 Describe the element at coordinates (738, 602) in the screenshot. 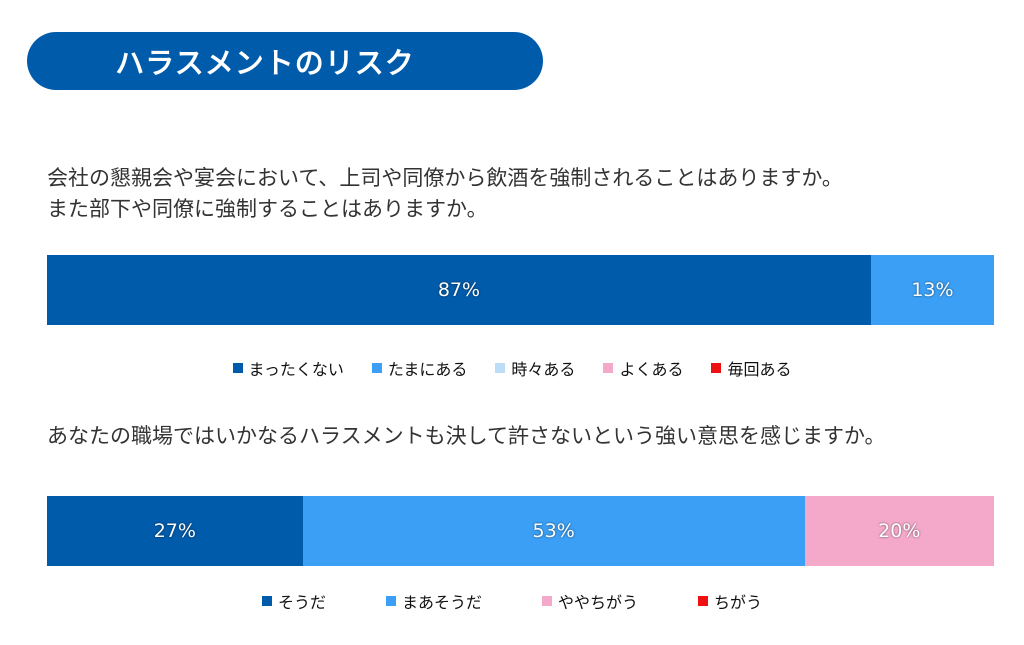

I see `legend-label: ちがう` at that location.